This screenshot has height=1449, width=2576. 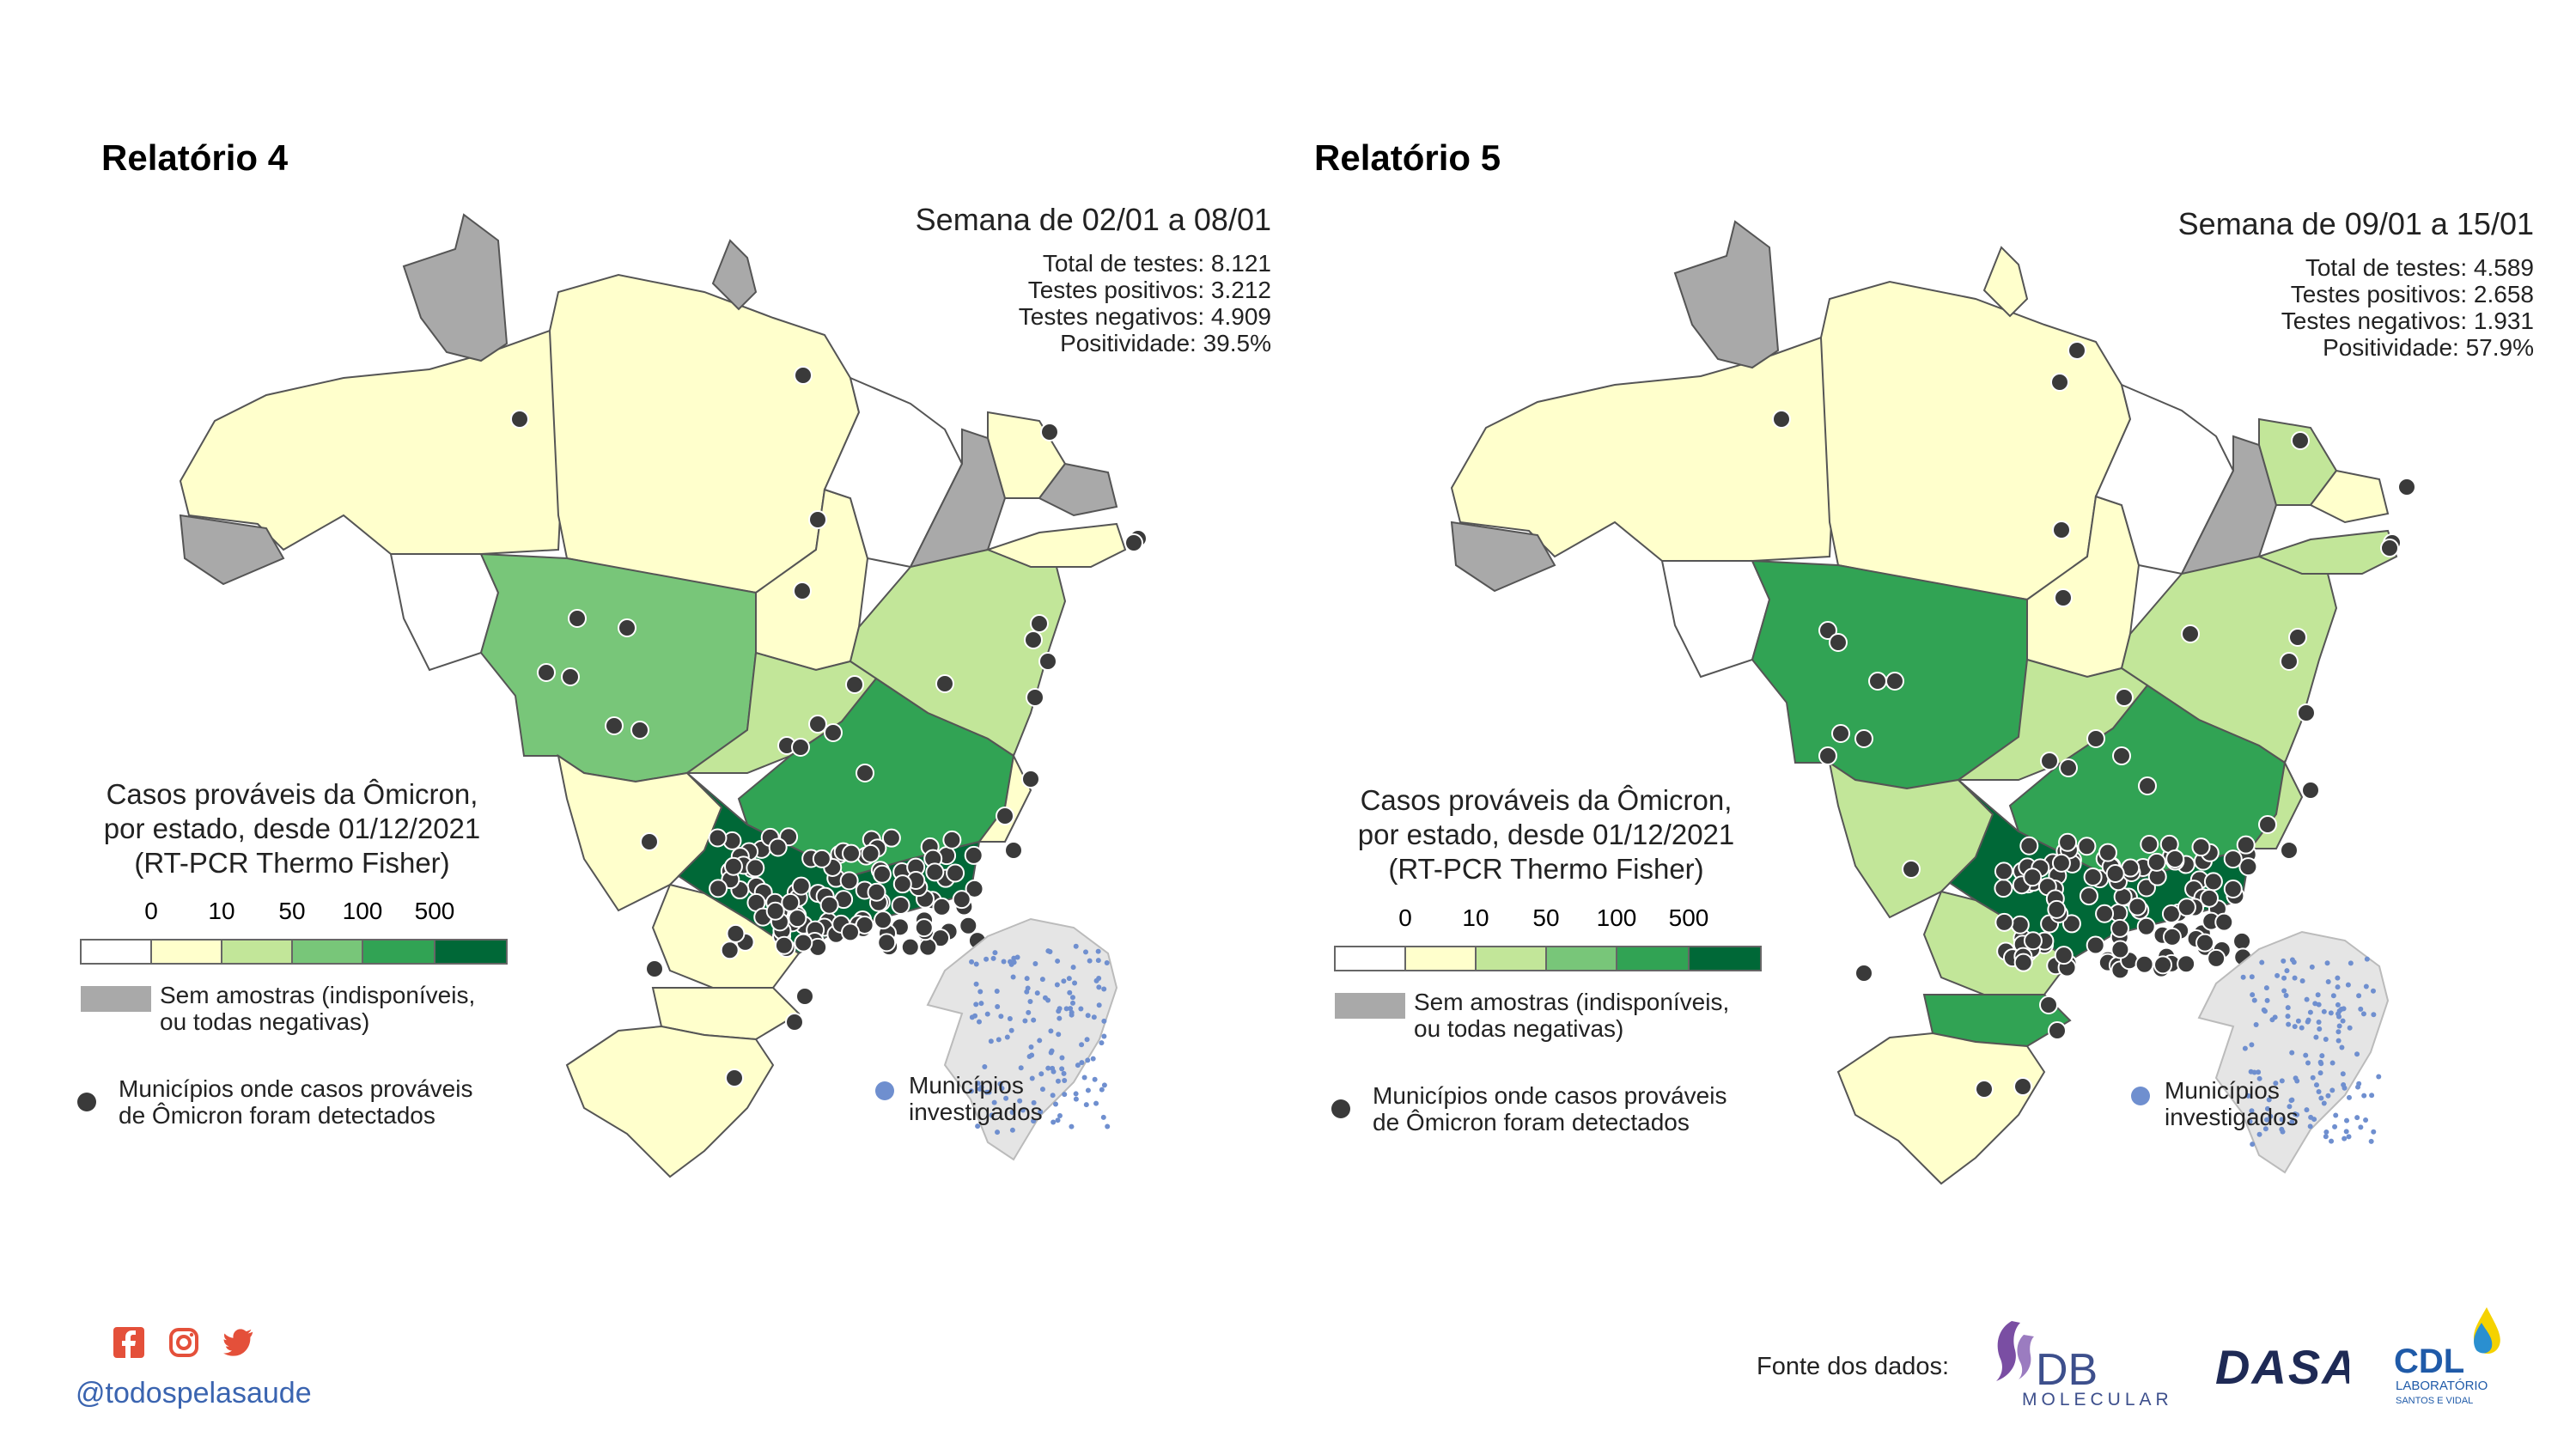 I want to click on cdl-logo-subtext: LABORATÓRIO, so click(x=2442, y=1386).